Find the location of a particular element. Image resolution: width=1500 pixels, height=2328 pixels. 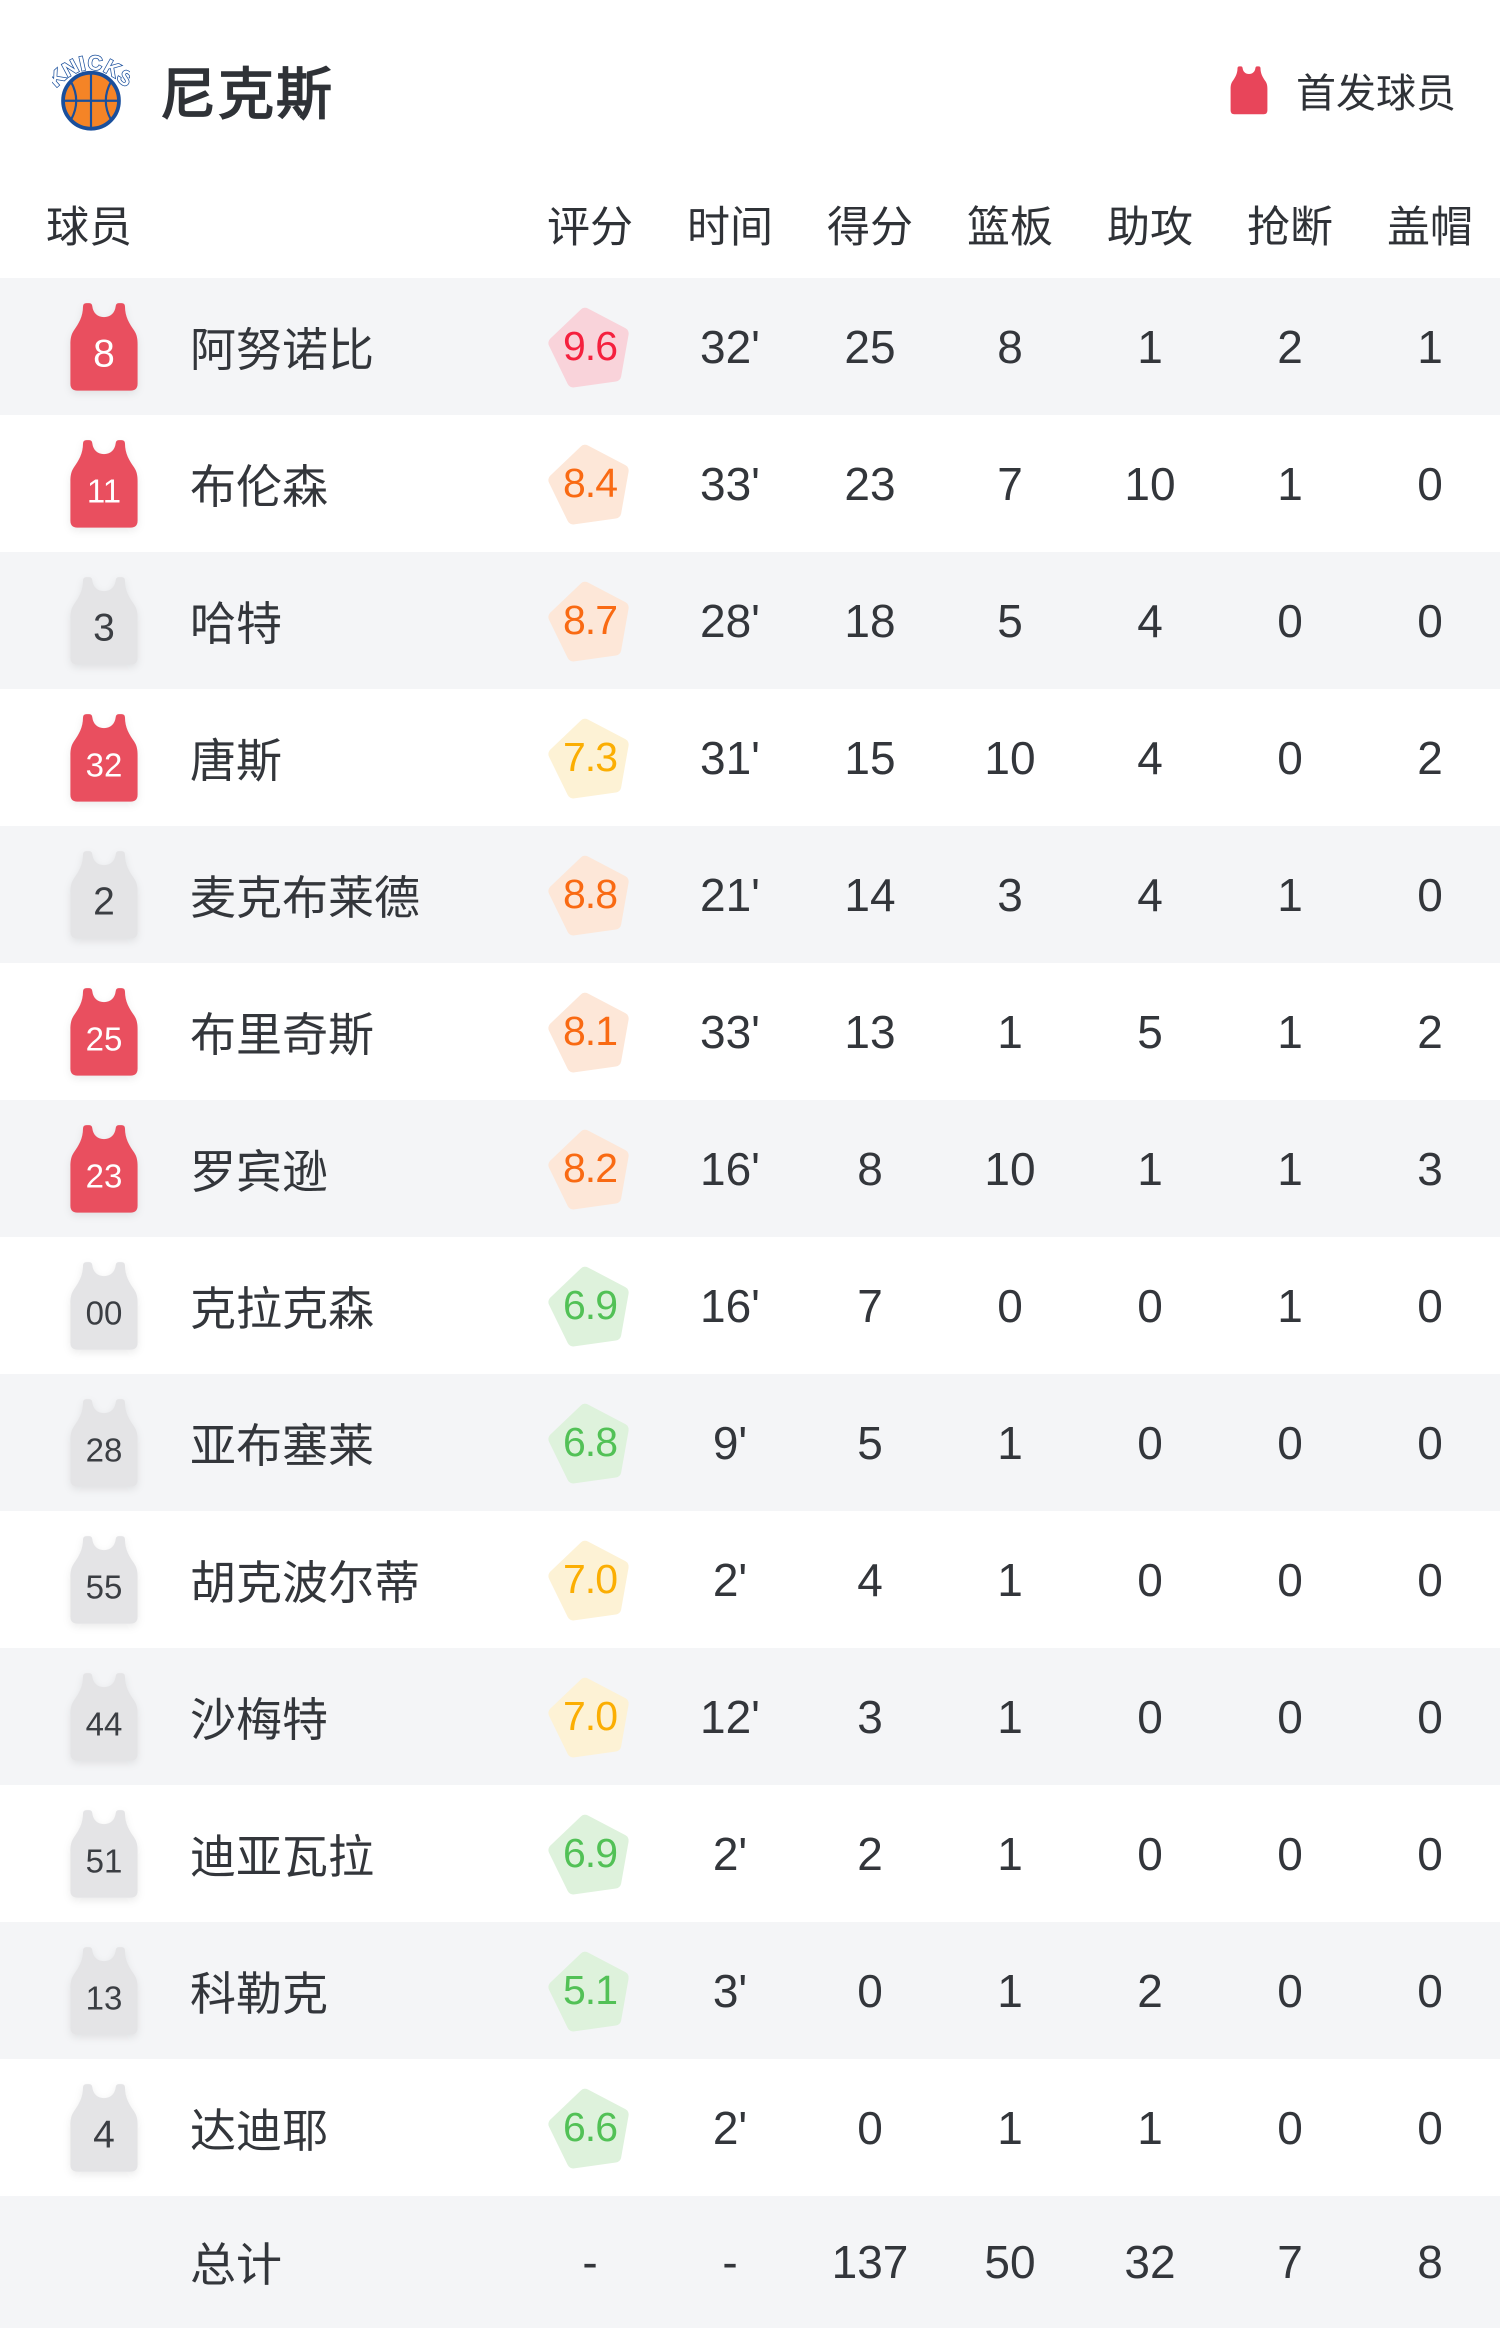

jersey-icon: 32 is located at coordinates (104, 758).